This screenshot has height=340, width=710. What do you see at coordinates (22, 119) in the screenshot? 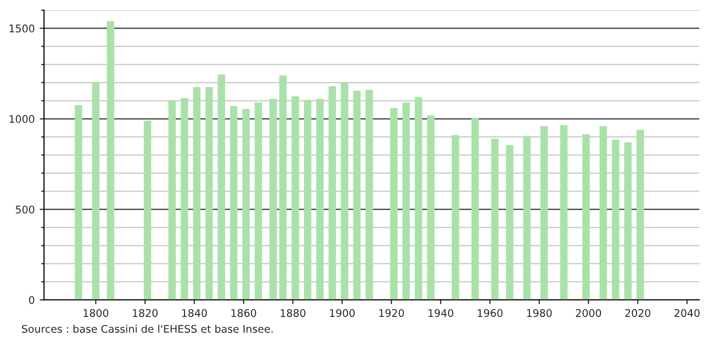
I see `y-tick-label: 1000` at bounding box center [22, 119].